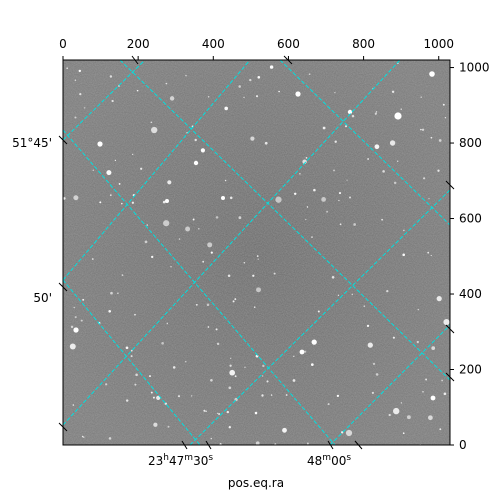 The height and width of the screenshot is (500, 500). I want to click on right-pixel-axis: 0 200 400 600 800 1000, so click(470, 256).